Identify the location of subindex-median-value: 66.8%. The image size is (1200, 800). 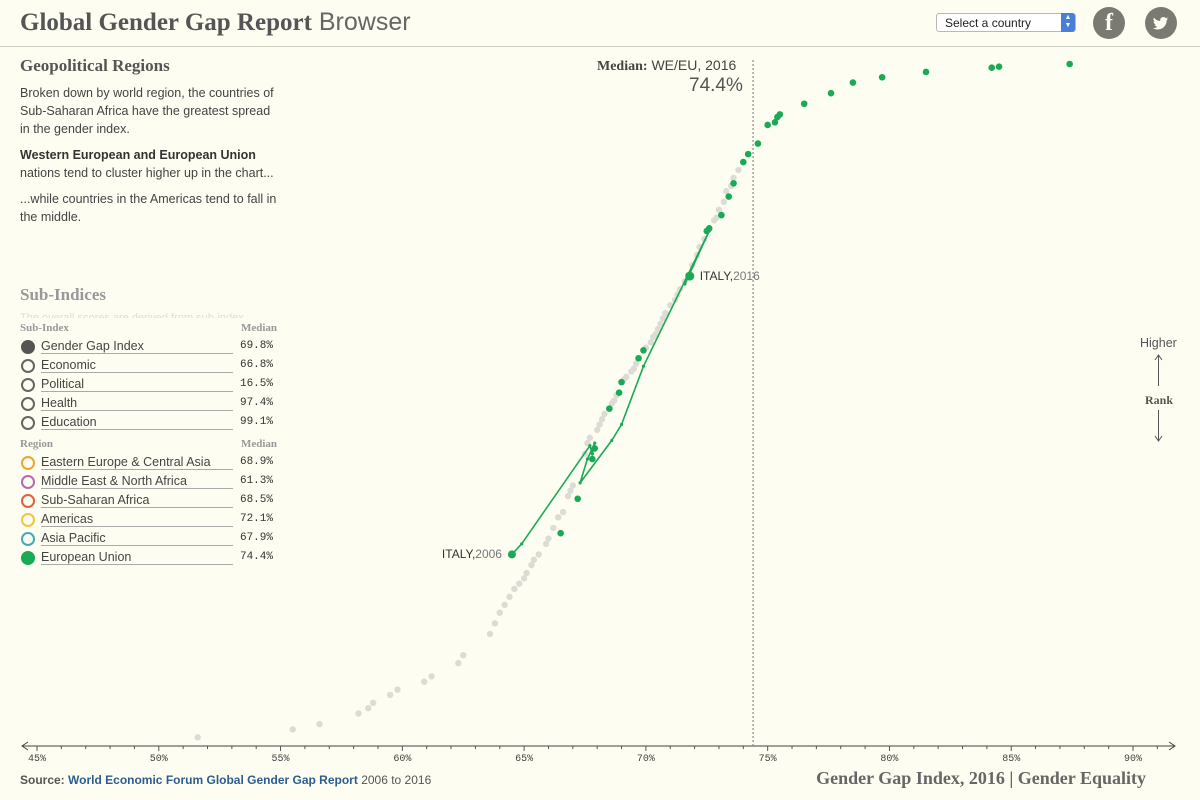
(256, 365).